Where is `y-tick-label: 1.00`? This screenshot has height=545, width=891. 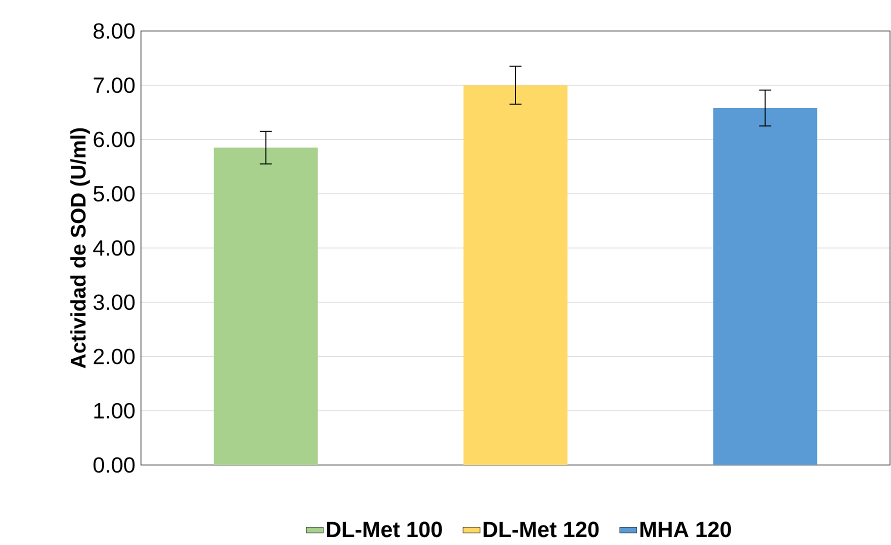 y-tick-label: 1.00 is located at coordinates (114, 410).